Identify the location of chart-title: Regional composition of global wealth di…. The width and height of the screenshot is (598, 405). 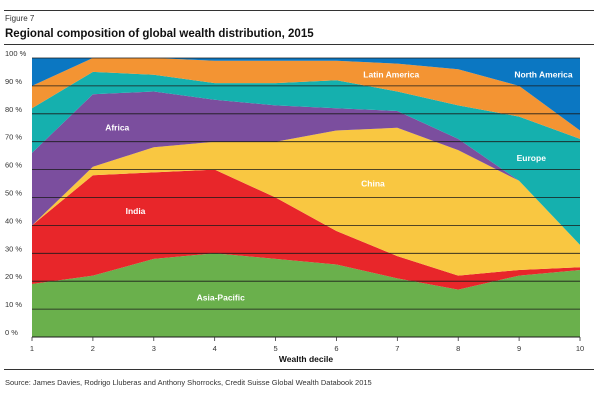
(159, 34).